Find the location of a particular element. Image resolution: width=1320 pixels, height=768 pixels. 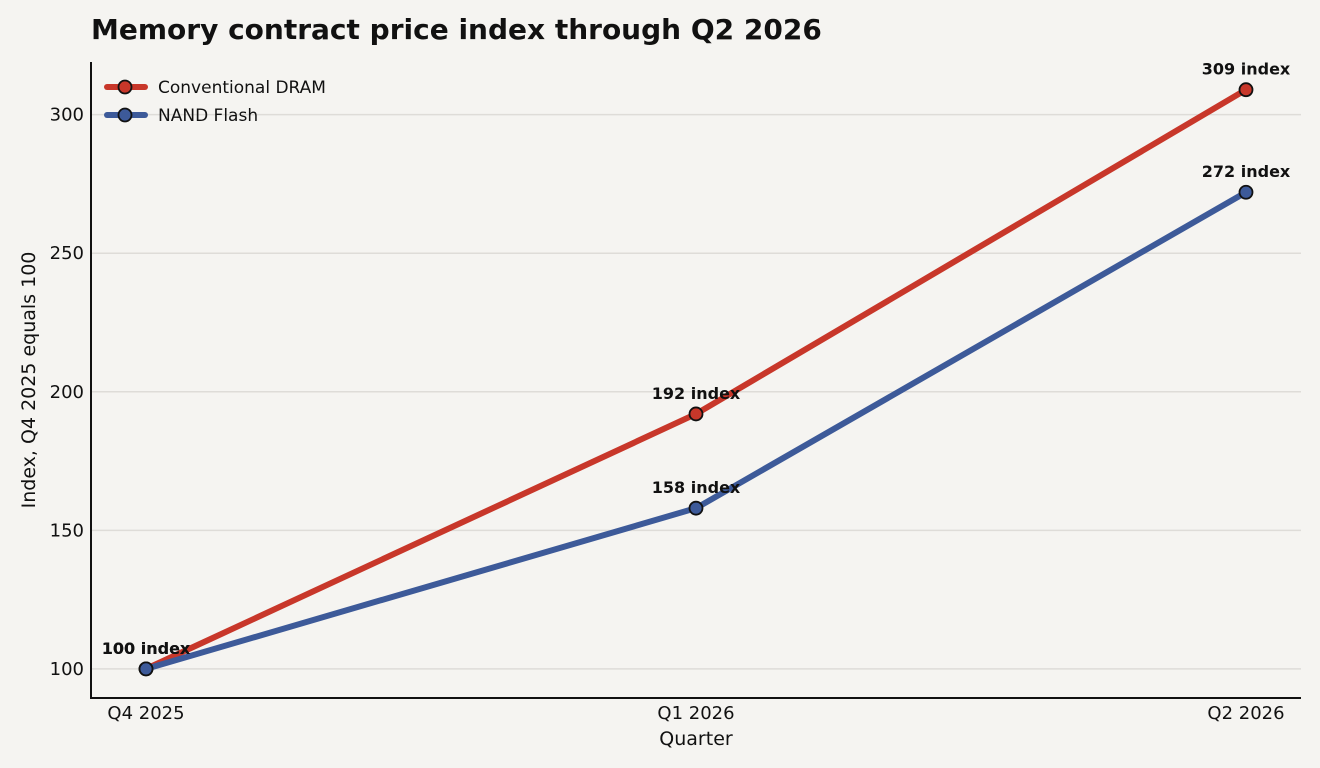

y-tick-label: 150 is located at coordinates (67, 530).